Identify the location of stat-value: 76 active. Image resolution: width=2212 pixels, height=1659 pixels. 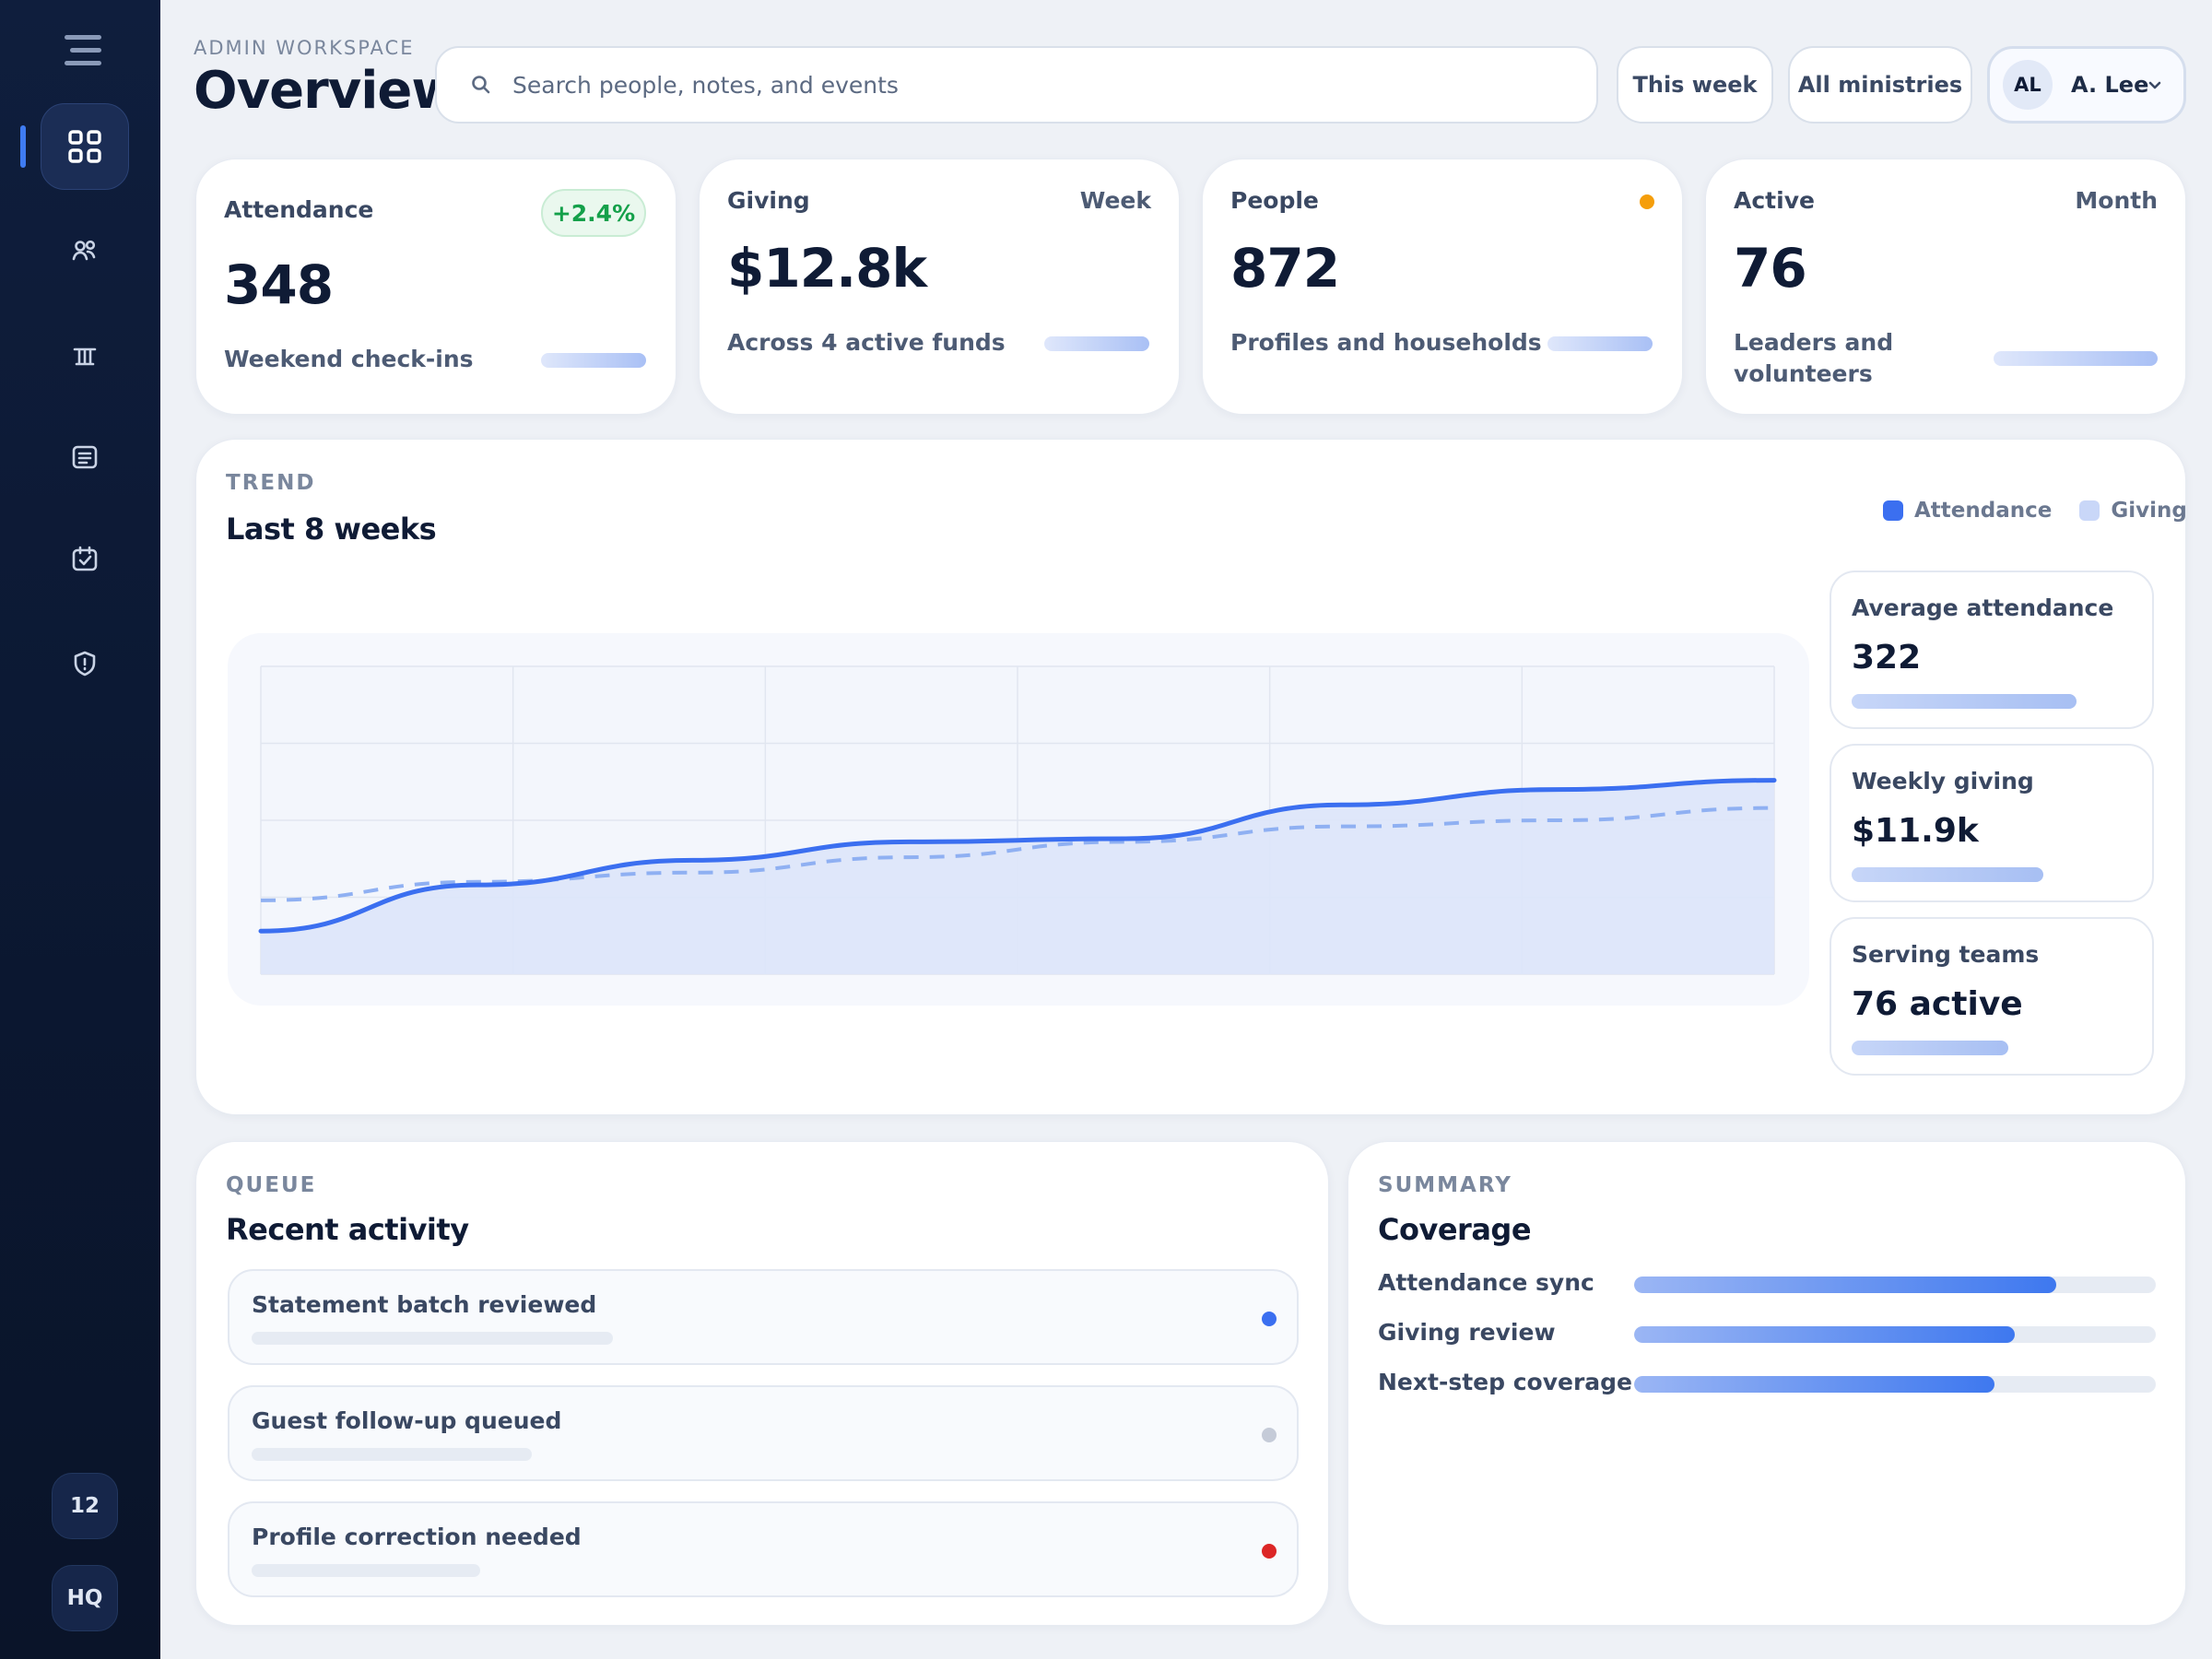
(1937, 1004).